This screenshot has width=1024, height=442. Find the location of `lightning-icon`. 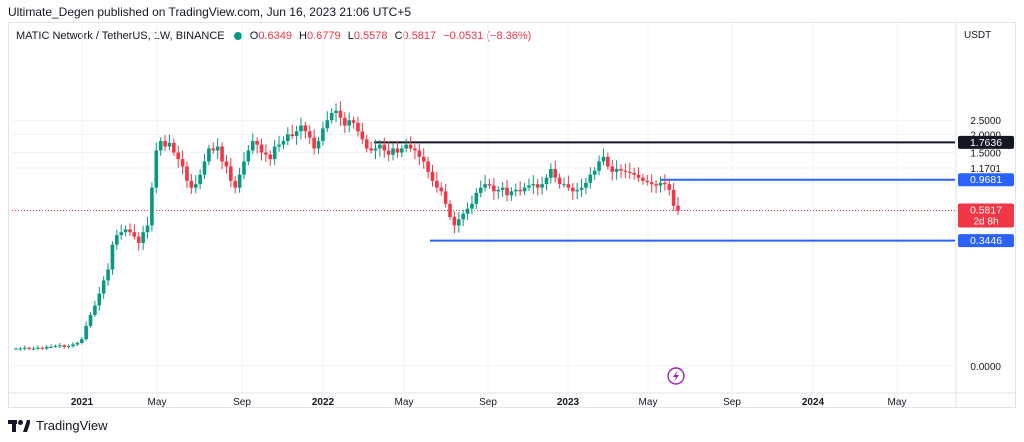

lightning-icon is located at coordinates (676, 376).